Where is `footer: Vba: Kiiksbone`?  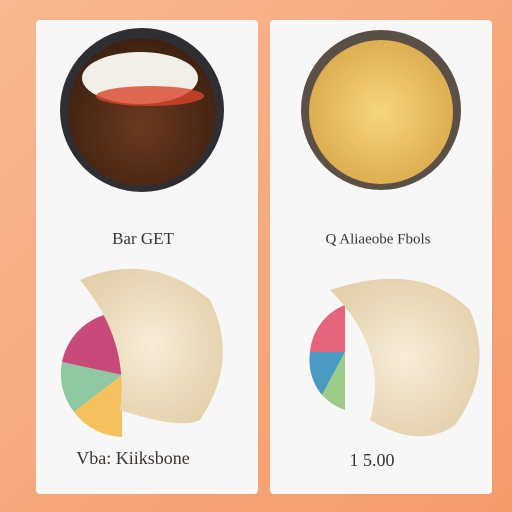
footer: Vba: Kiiksbone is located at coordinates (132, 458).